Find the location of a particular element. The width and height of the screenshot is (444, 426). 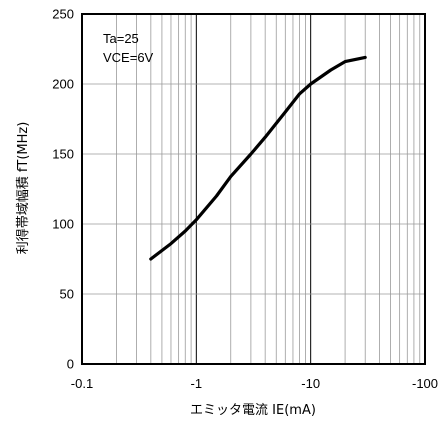

y-tick-label: 100 is located at coordinates (63, 224).